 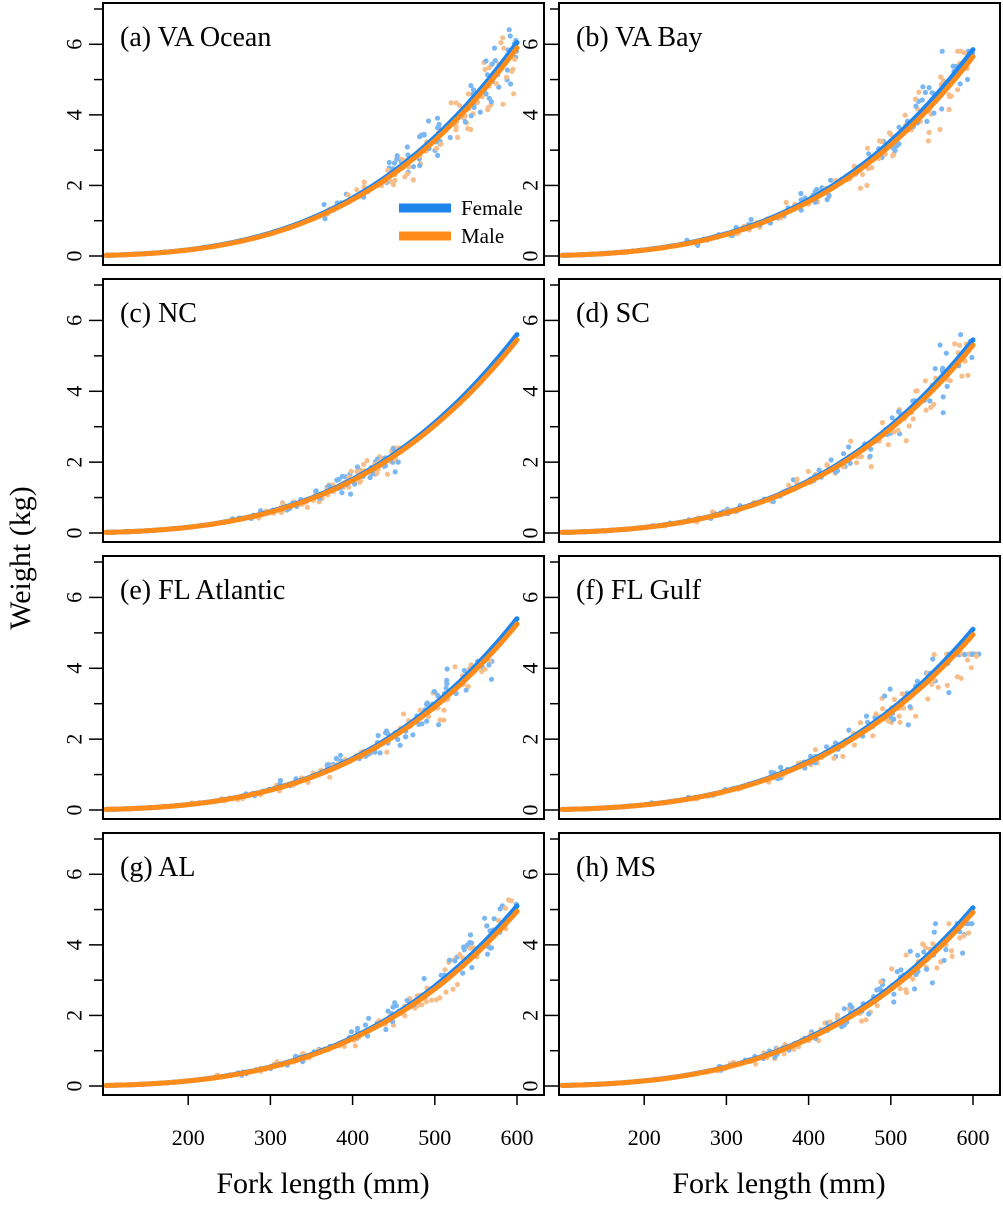 What do you see at coordinates (778, 1183) in the screenshot?
I see `x-axis-label-right: Fork length (mm)` at bounding box center [778, 1183].